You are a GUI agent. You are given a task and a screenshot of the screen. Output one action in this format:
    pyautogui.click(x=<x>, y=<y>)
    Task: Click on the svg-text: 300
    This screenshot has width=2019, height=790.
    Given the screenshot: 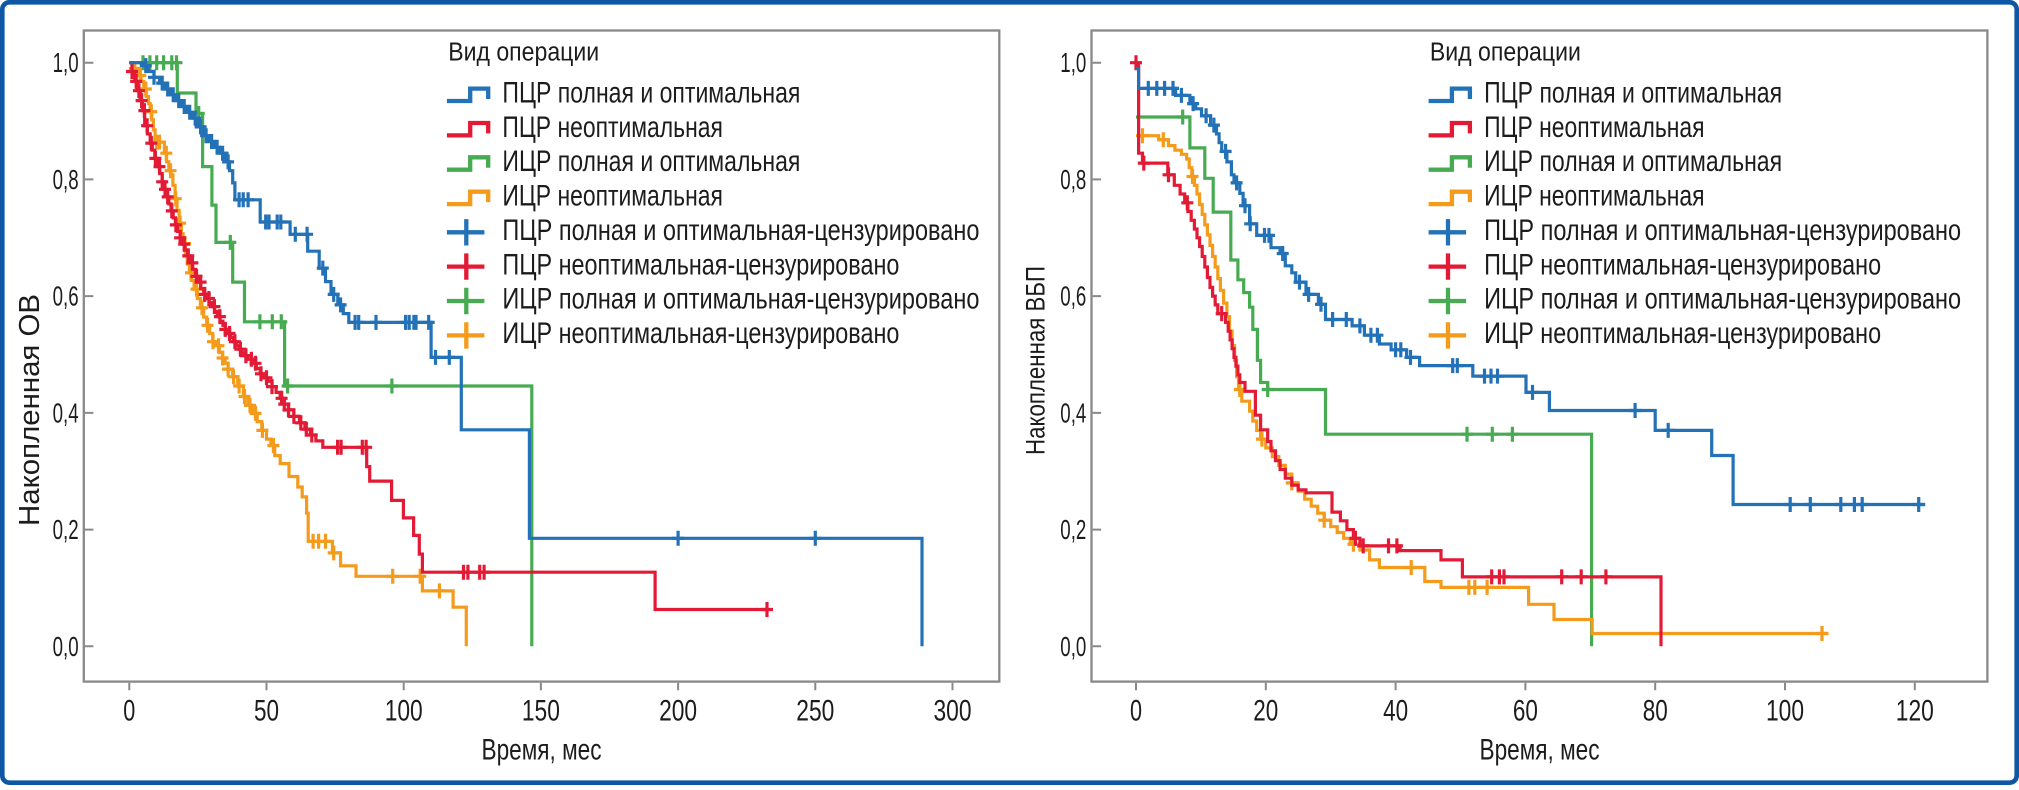 What is the action you would take?
    pyautogui.click(x=953, y=711)
    